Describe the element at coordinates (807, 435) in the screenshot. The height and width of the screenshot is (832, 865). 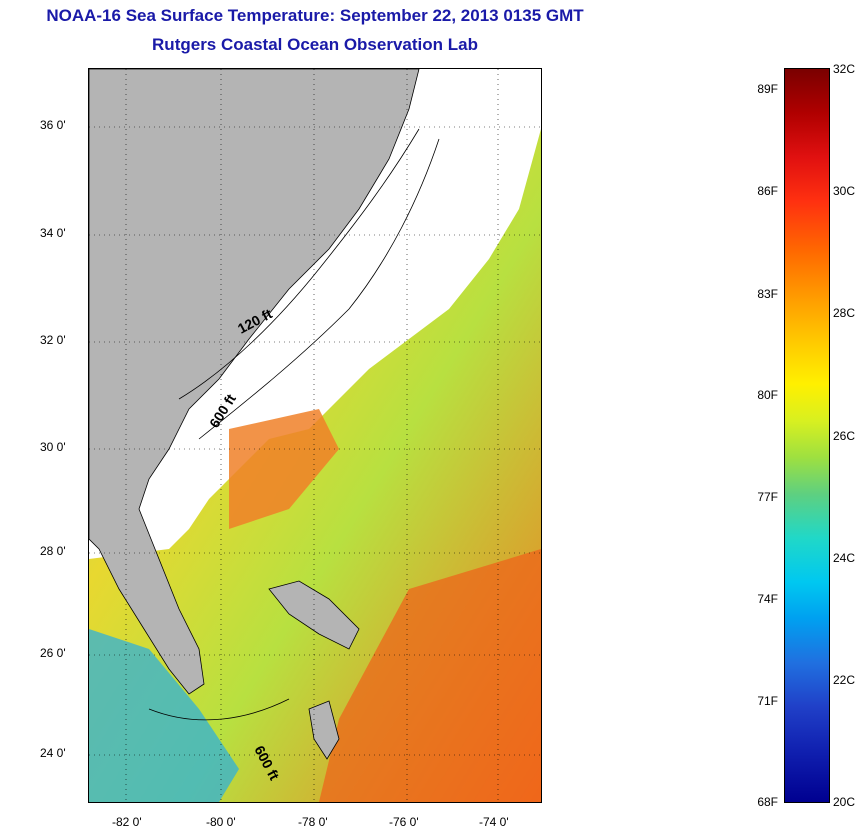
I see `colorbar` at that location.